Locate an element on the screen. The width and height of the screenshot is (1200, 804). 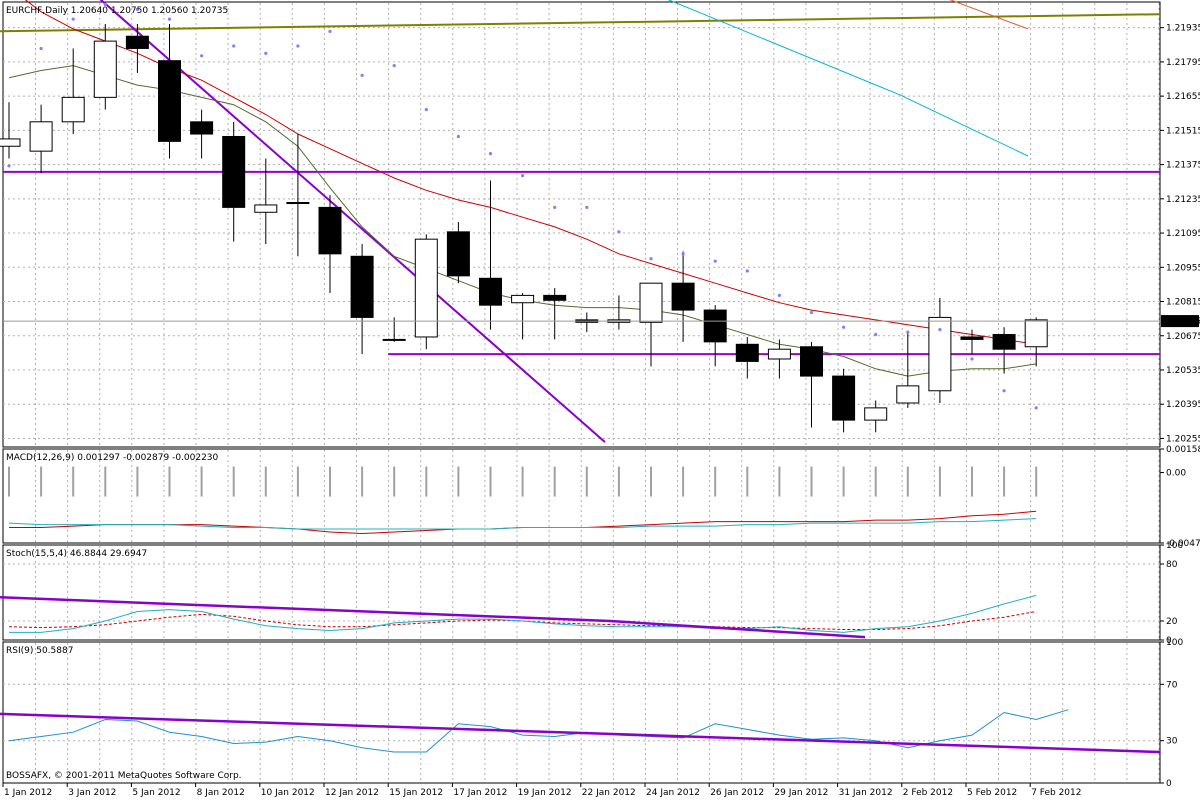
x-axis-tick-label: 29 Jan 2012 is located at coordinates (801, 793).